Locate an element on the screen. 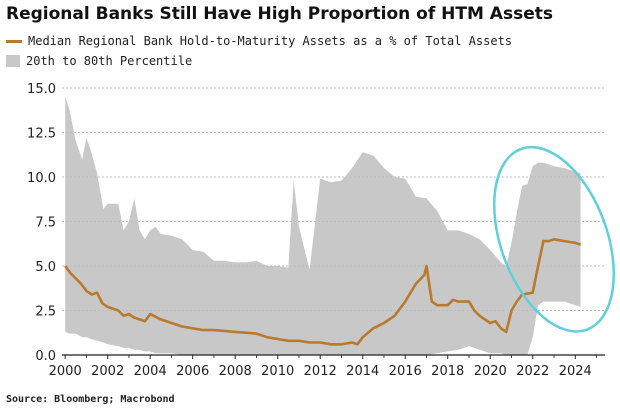 The height and width of the screenshot is (414, 620). x-tick-label: 2006 is located at coordinates (192, 371).